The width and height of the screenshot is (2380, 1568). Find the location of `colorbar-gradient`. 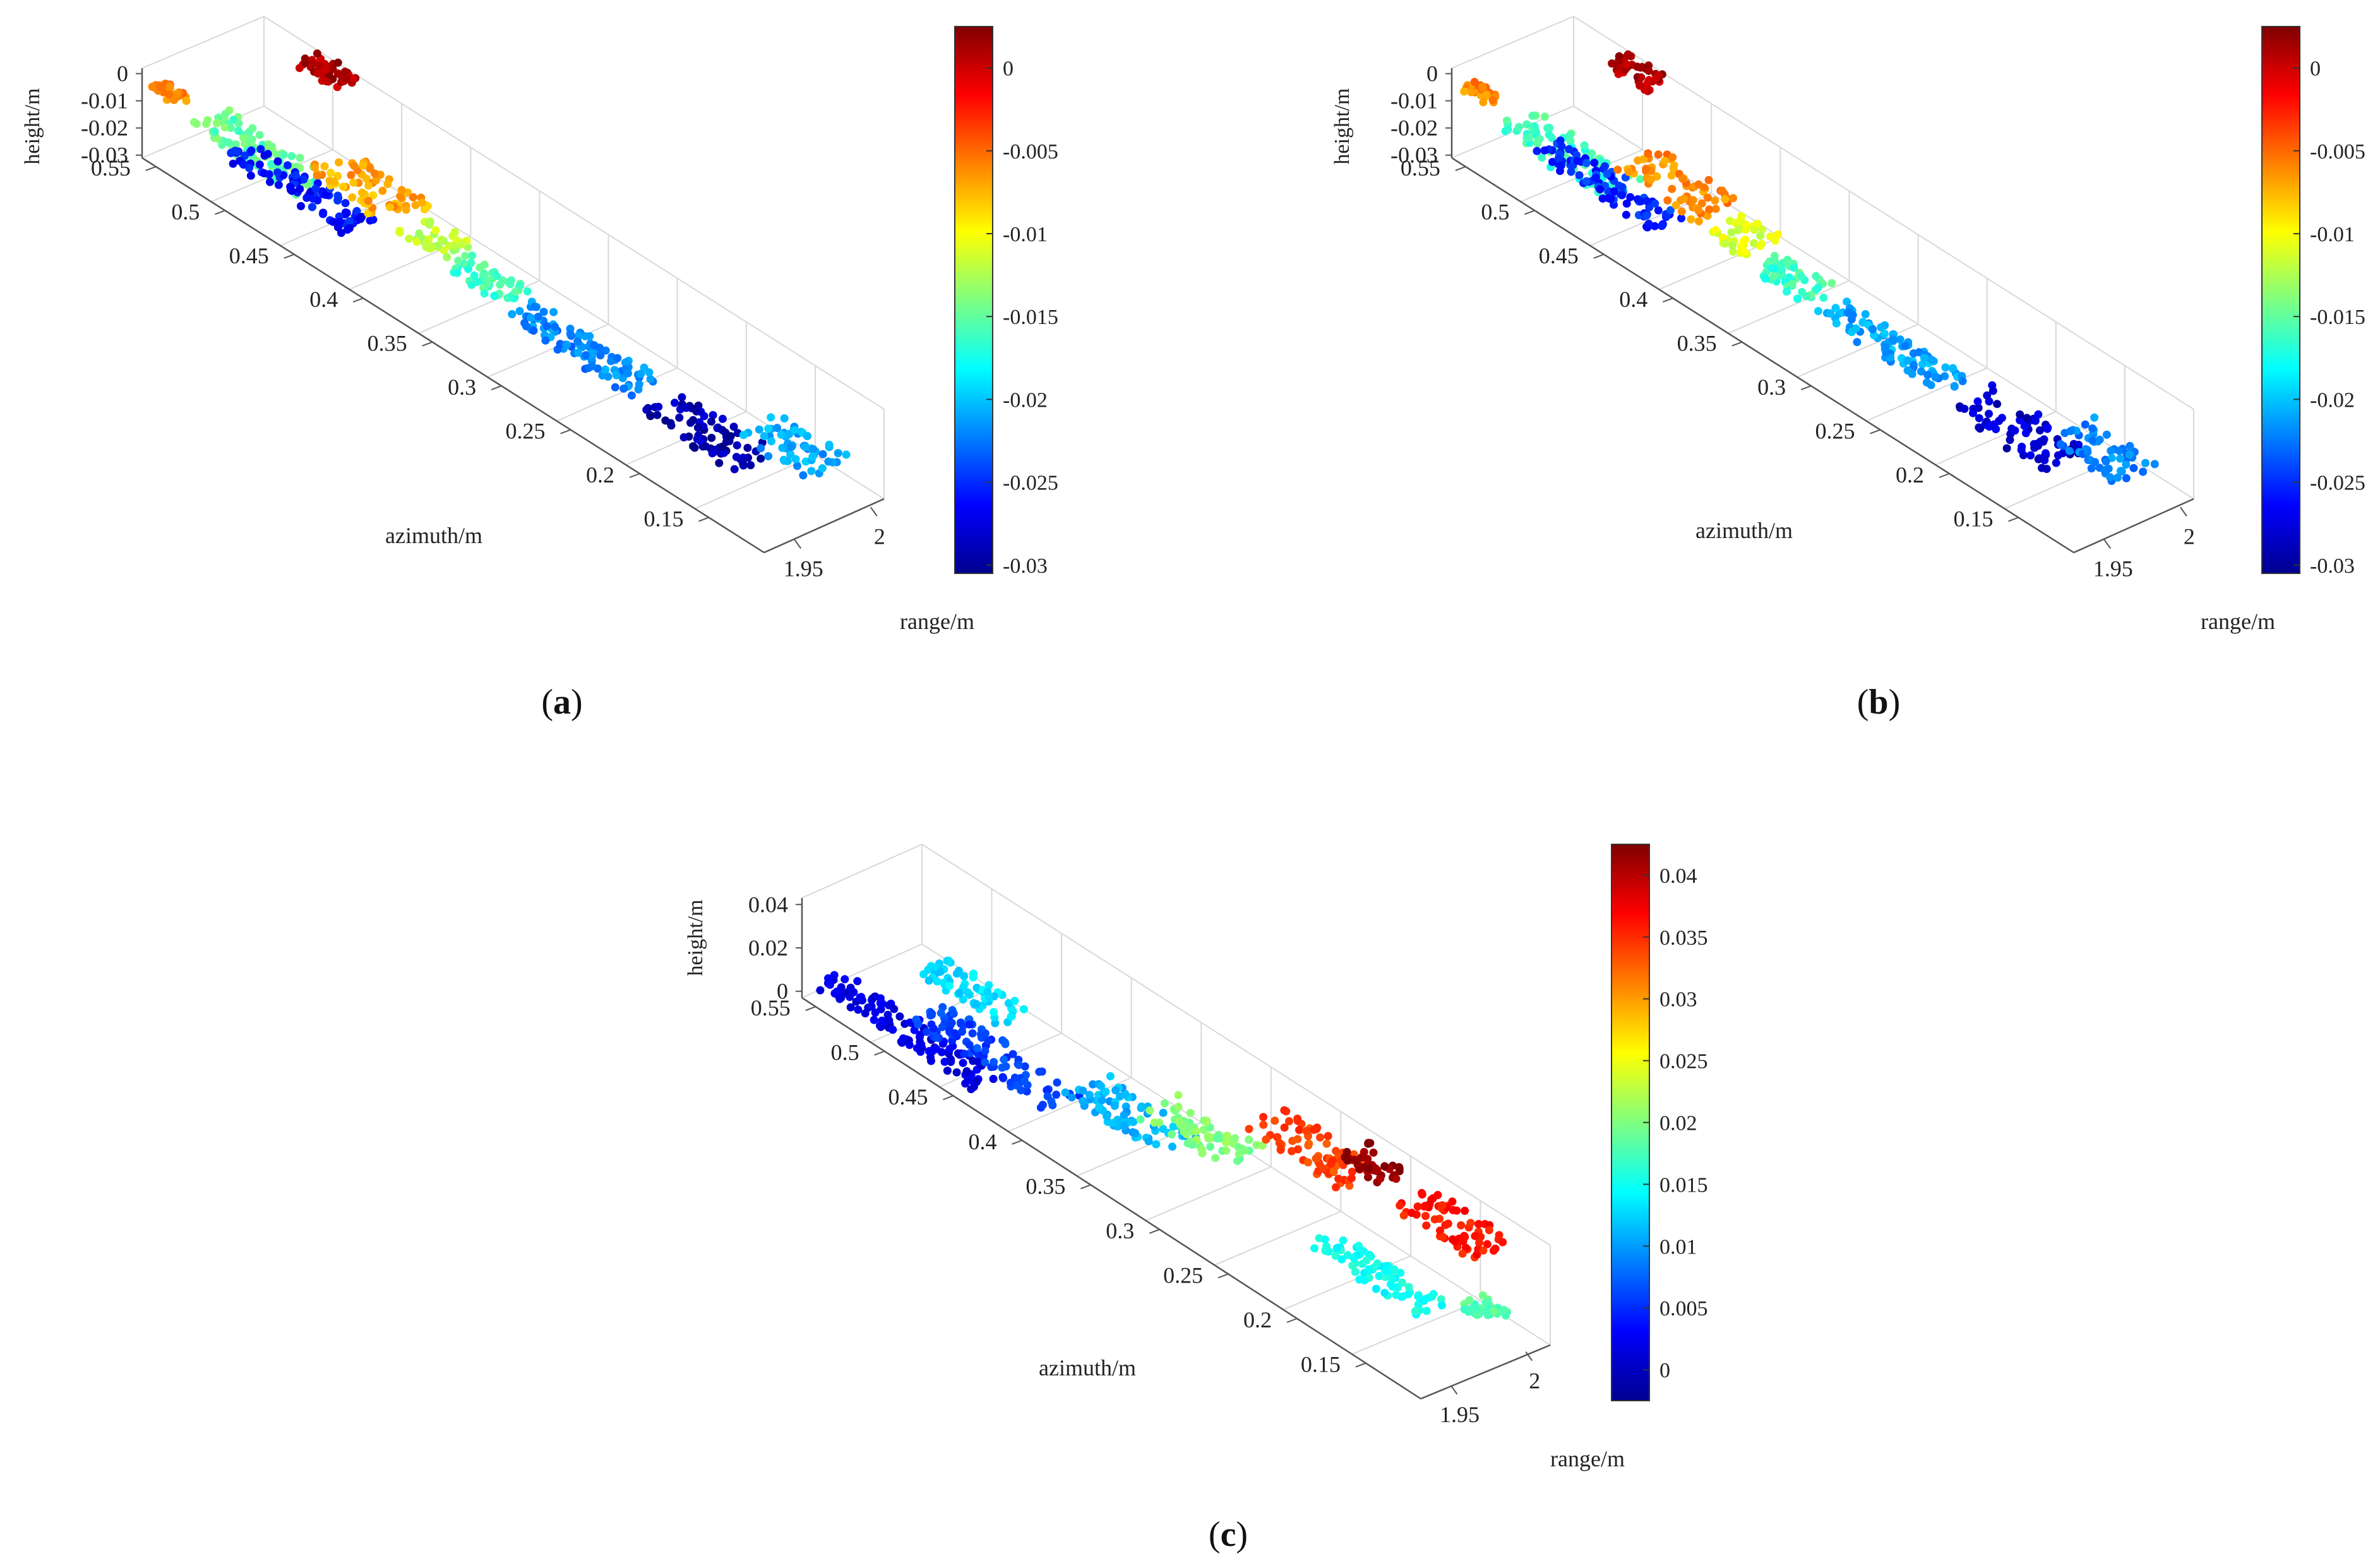

colorbar-gradient is located at coordinates (973, 300).